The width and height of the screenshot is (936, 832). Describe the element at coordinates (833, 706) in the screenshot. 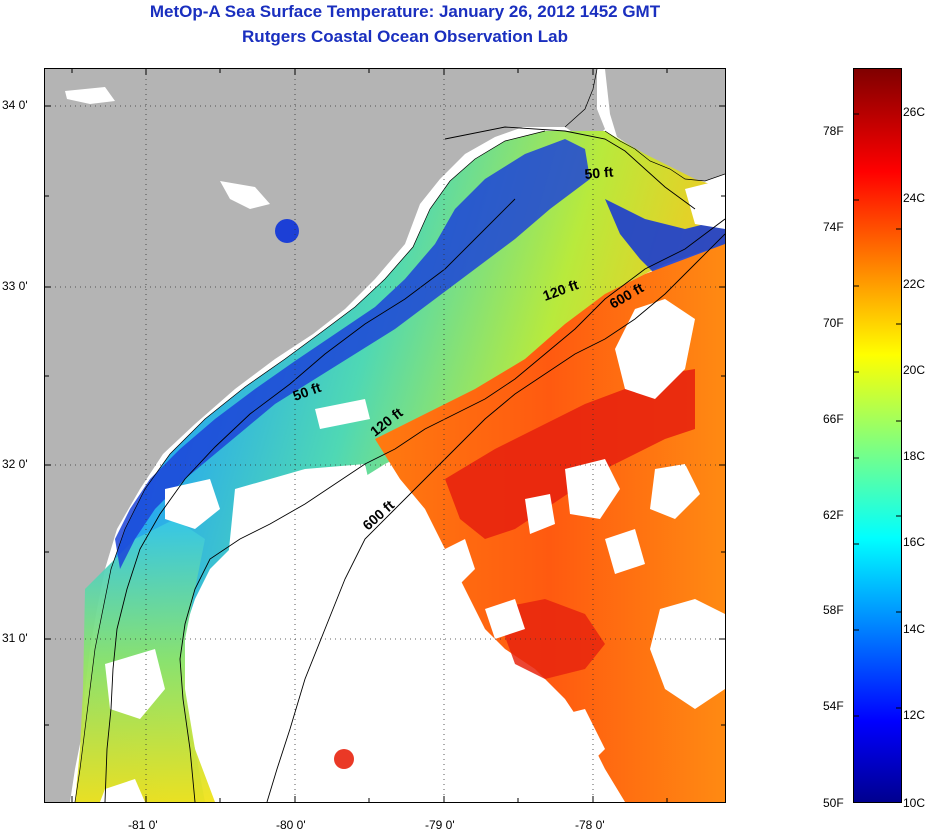

I see `colorbar-label-54f: 54F` at that location.